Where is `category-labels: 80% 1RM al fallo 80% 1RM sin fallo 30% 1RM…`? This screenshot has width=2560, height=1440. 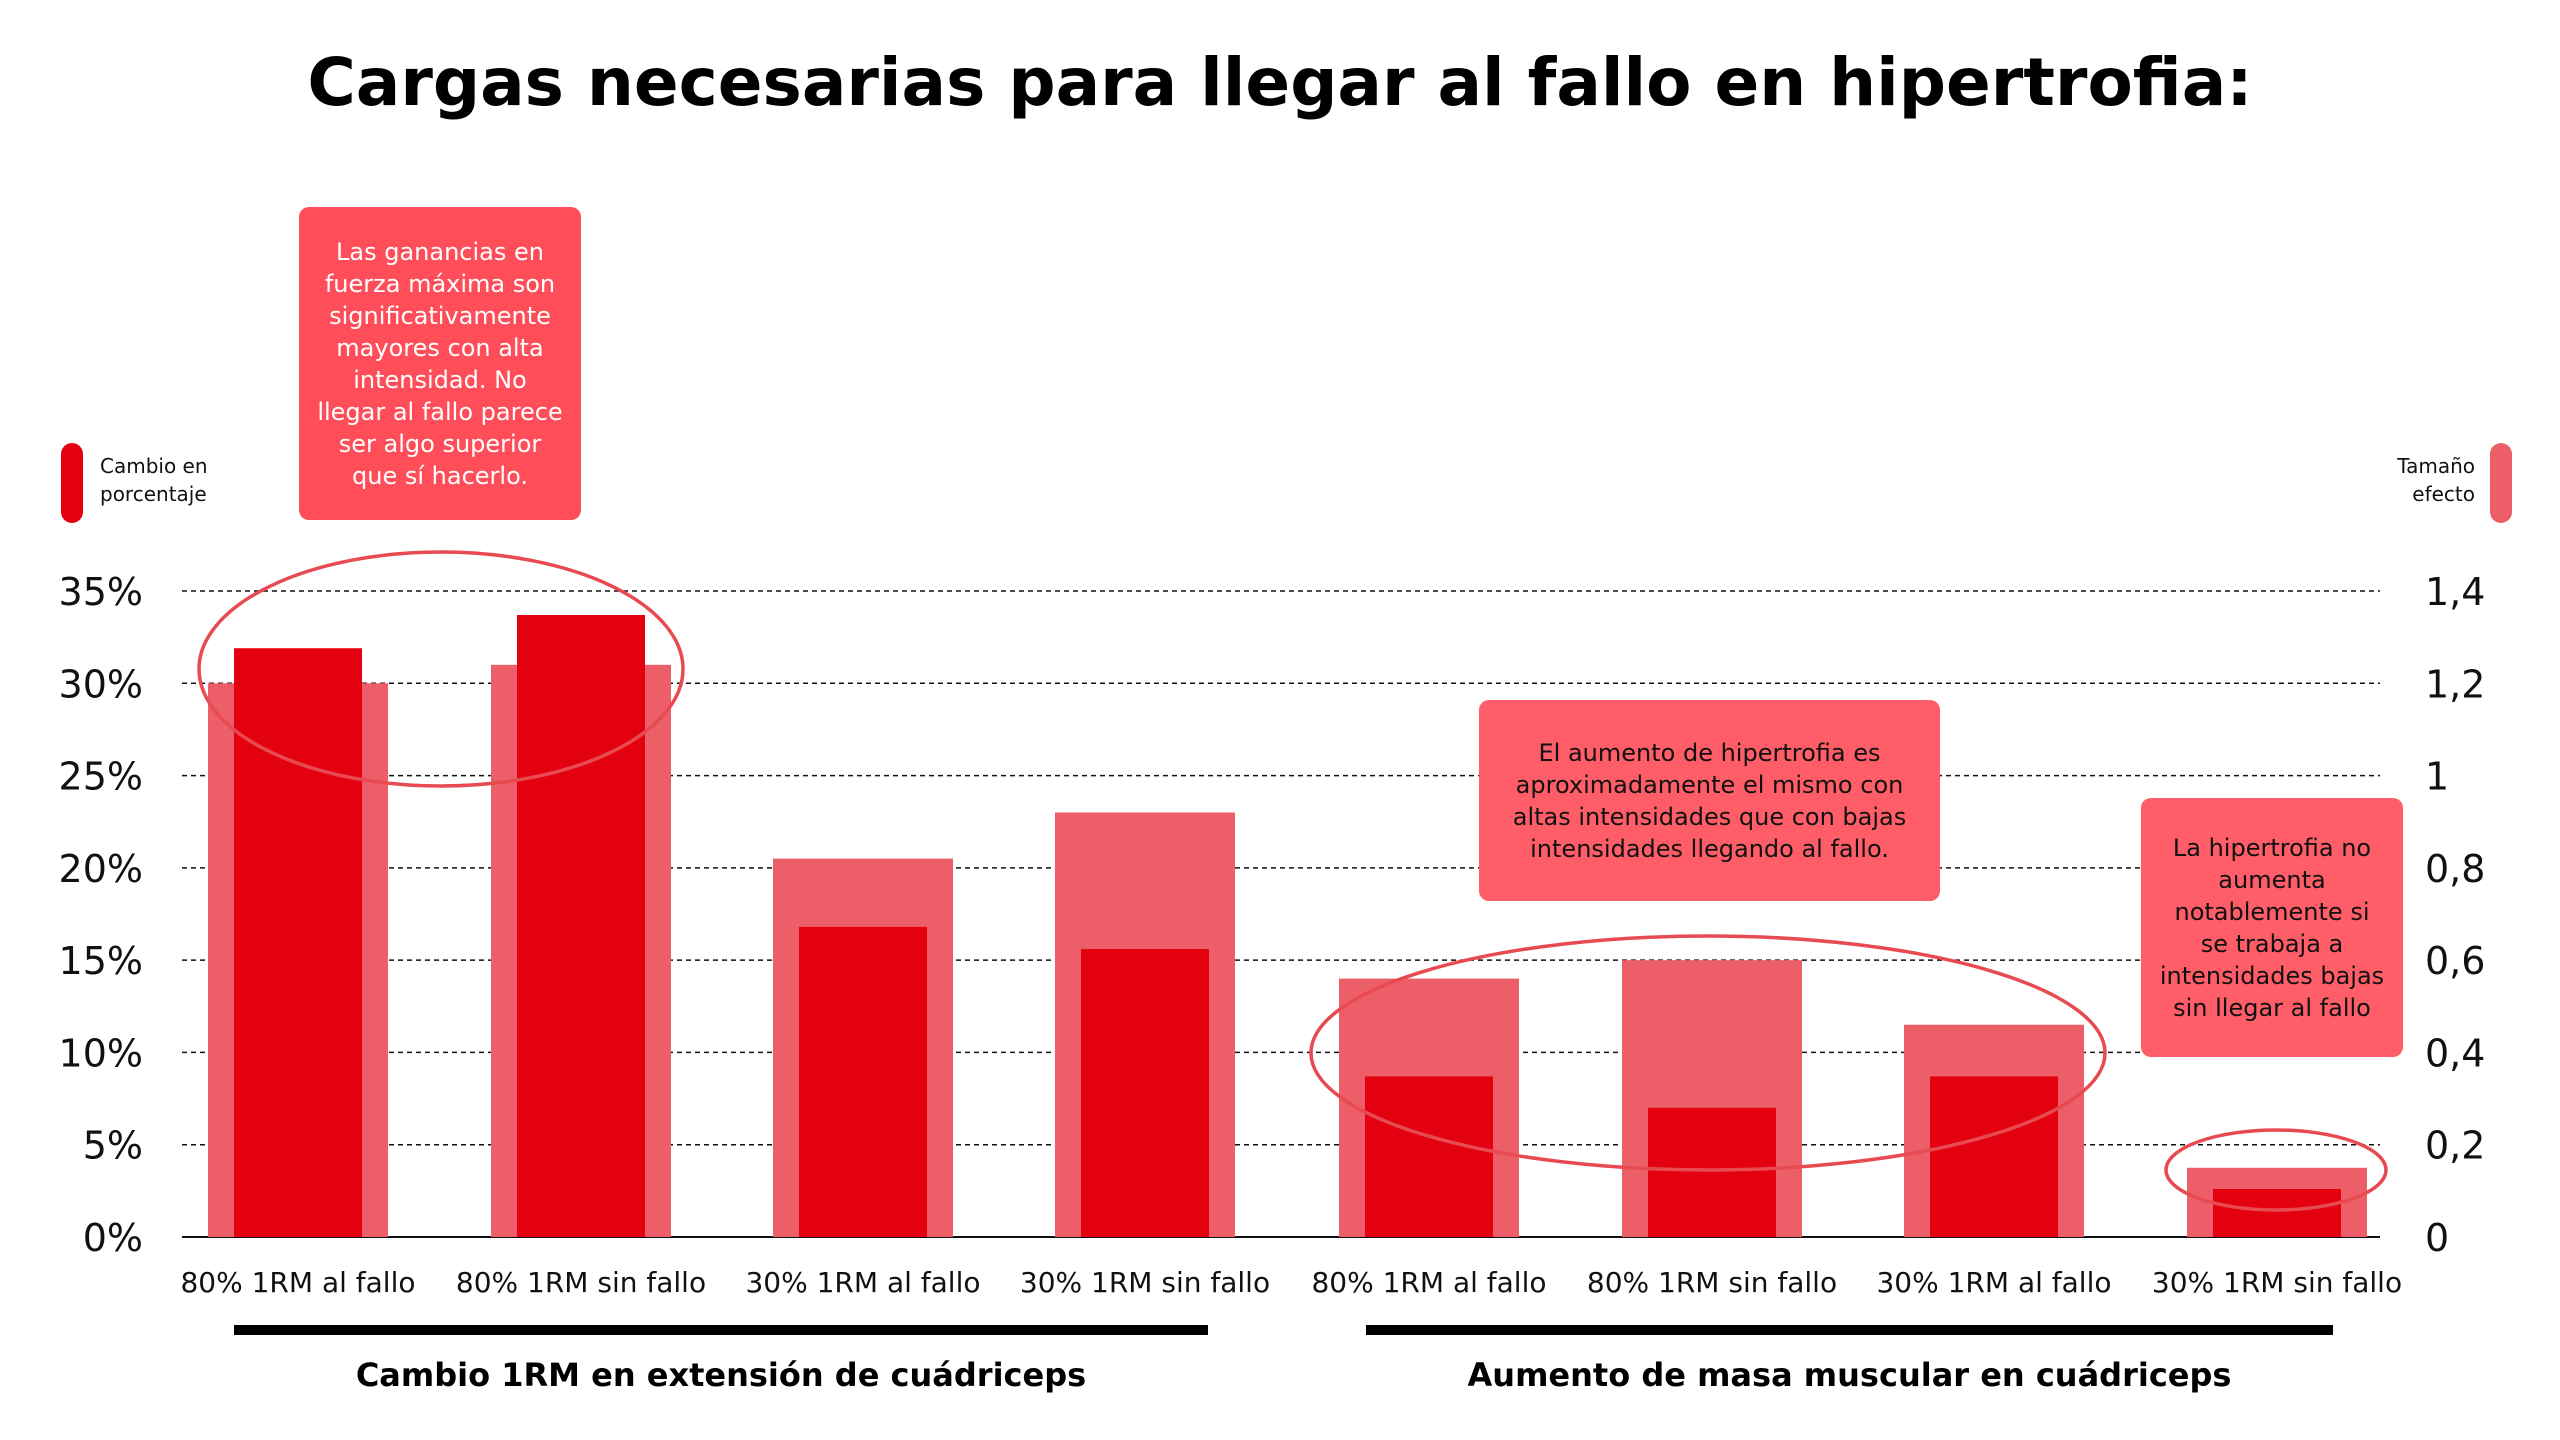 category-labels: 80% 1RM al fallo 80% 1RM sin fallo 30% 1RM… is located at coordinates (1291, 1282).